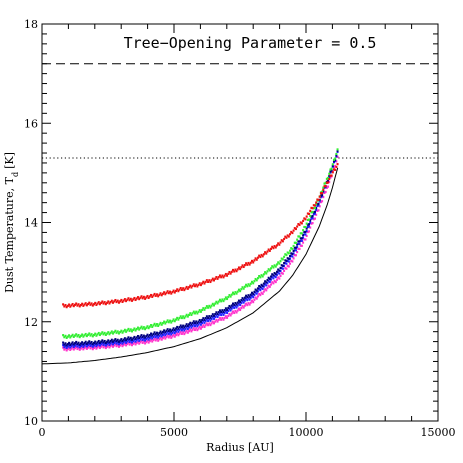 The image size is (463, 463). I want to click on y-axis-label-subscript: d, so click(15, 174).